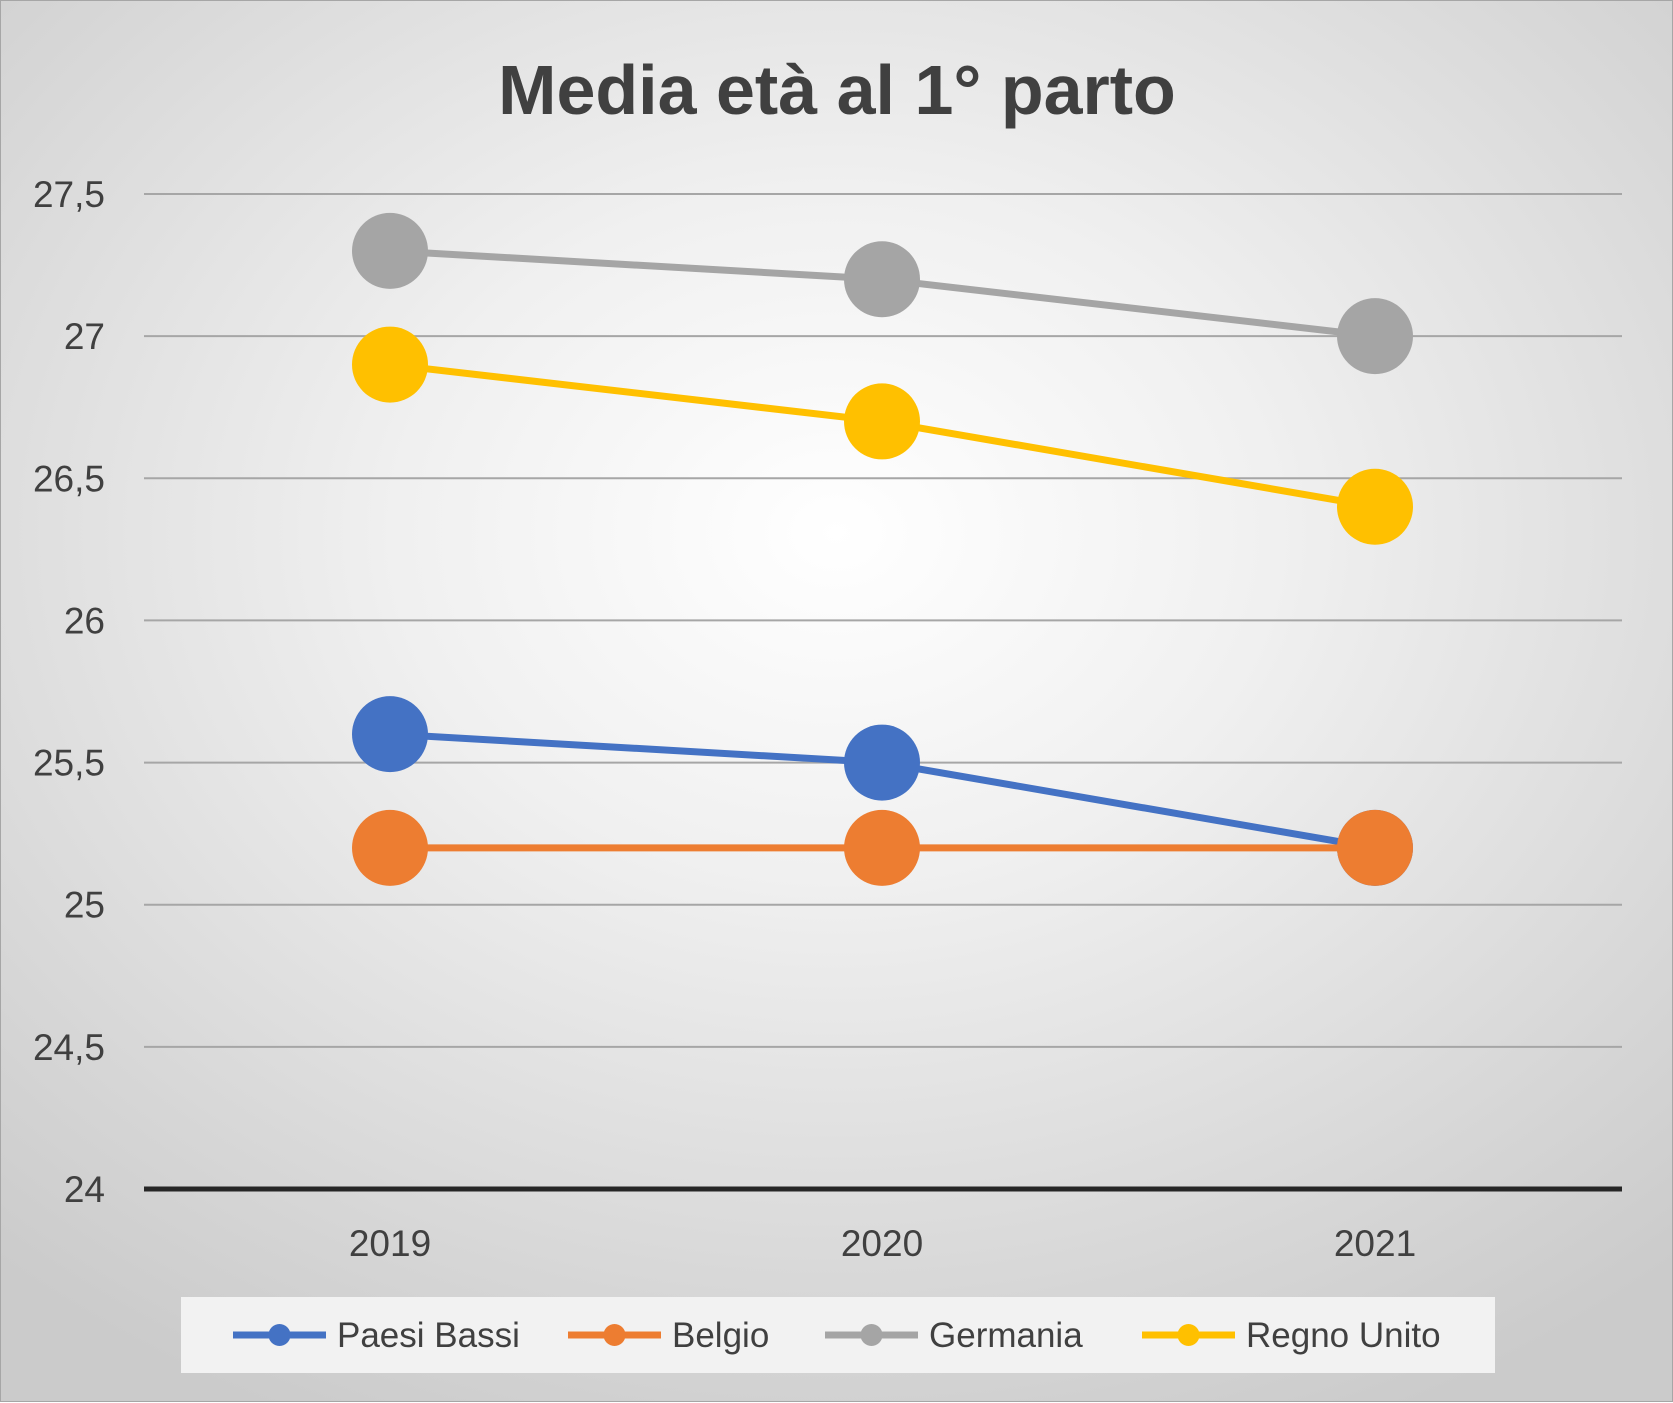  What do you see at coordinates (668, 1335) in the screenshot?
I see `legend-item: Belgio` at bounding box center [668, 1335].